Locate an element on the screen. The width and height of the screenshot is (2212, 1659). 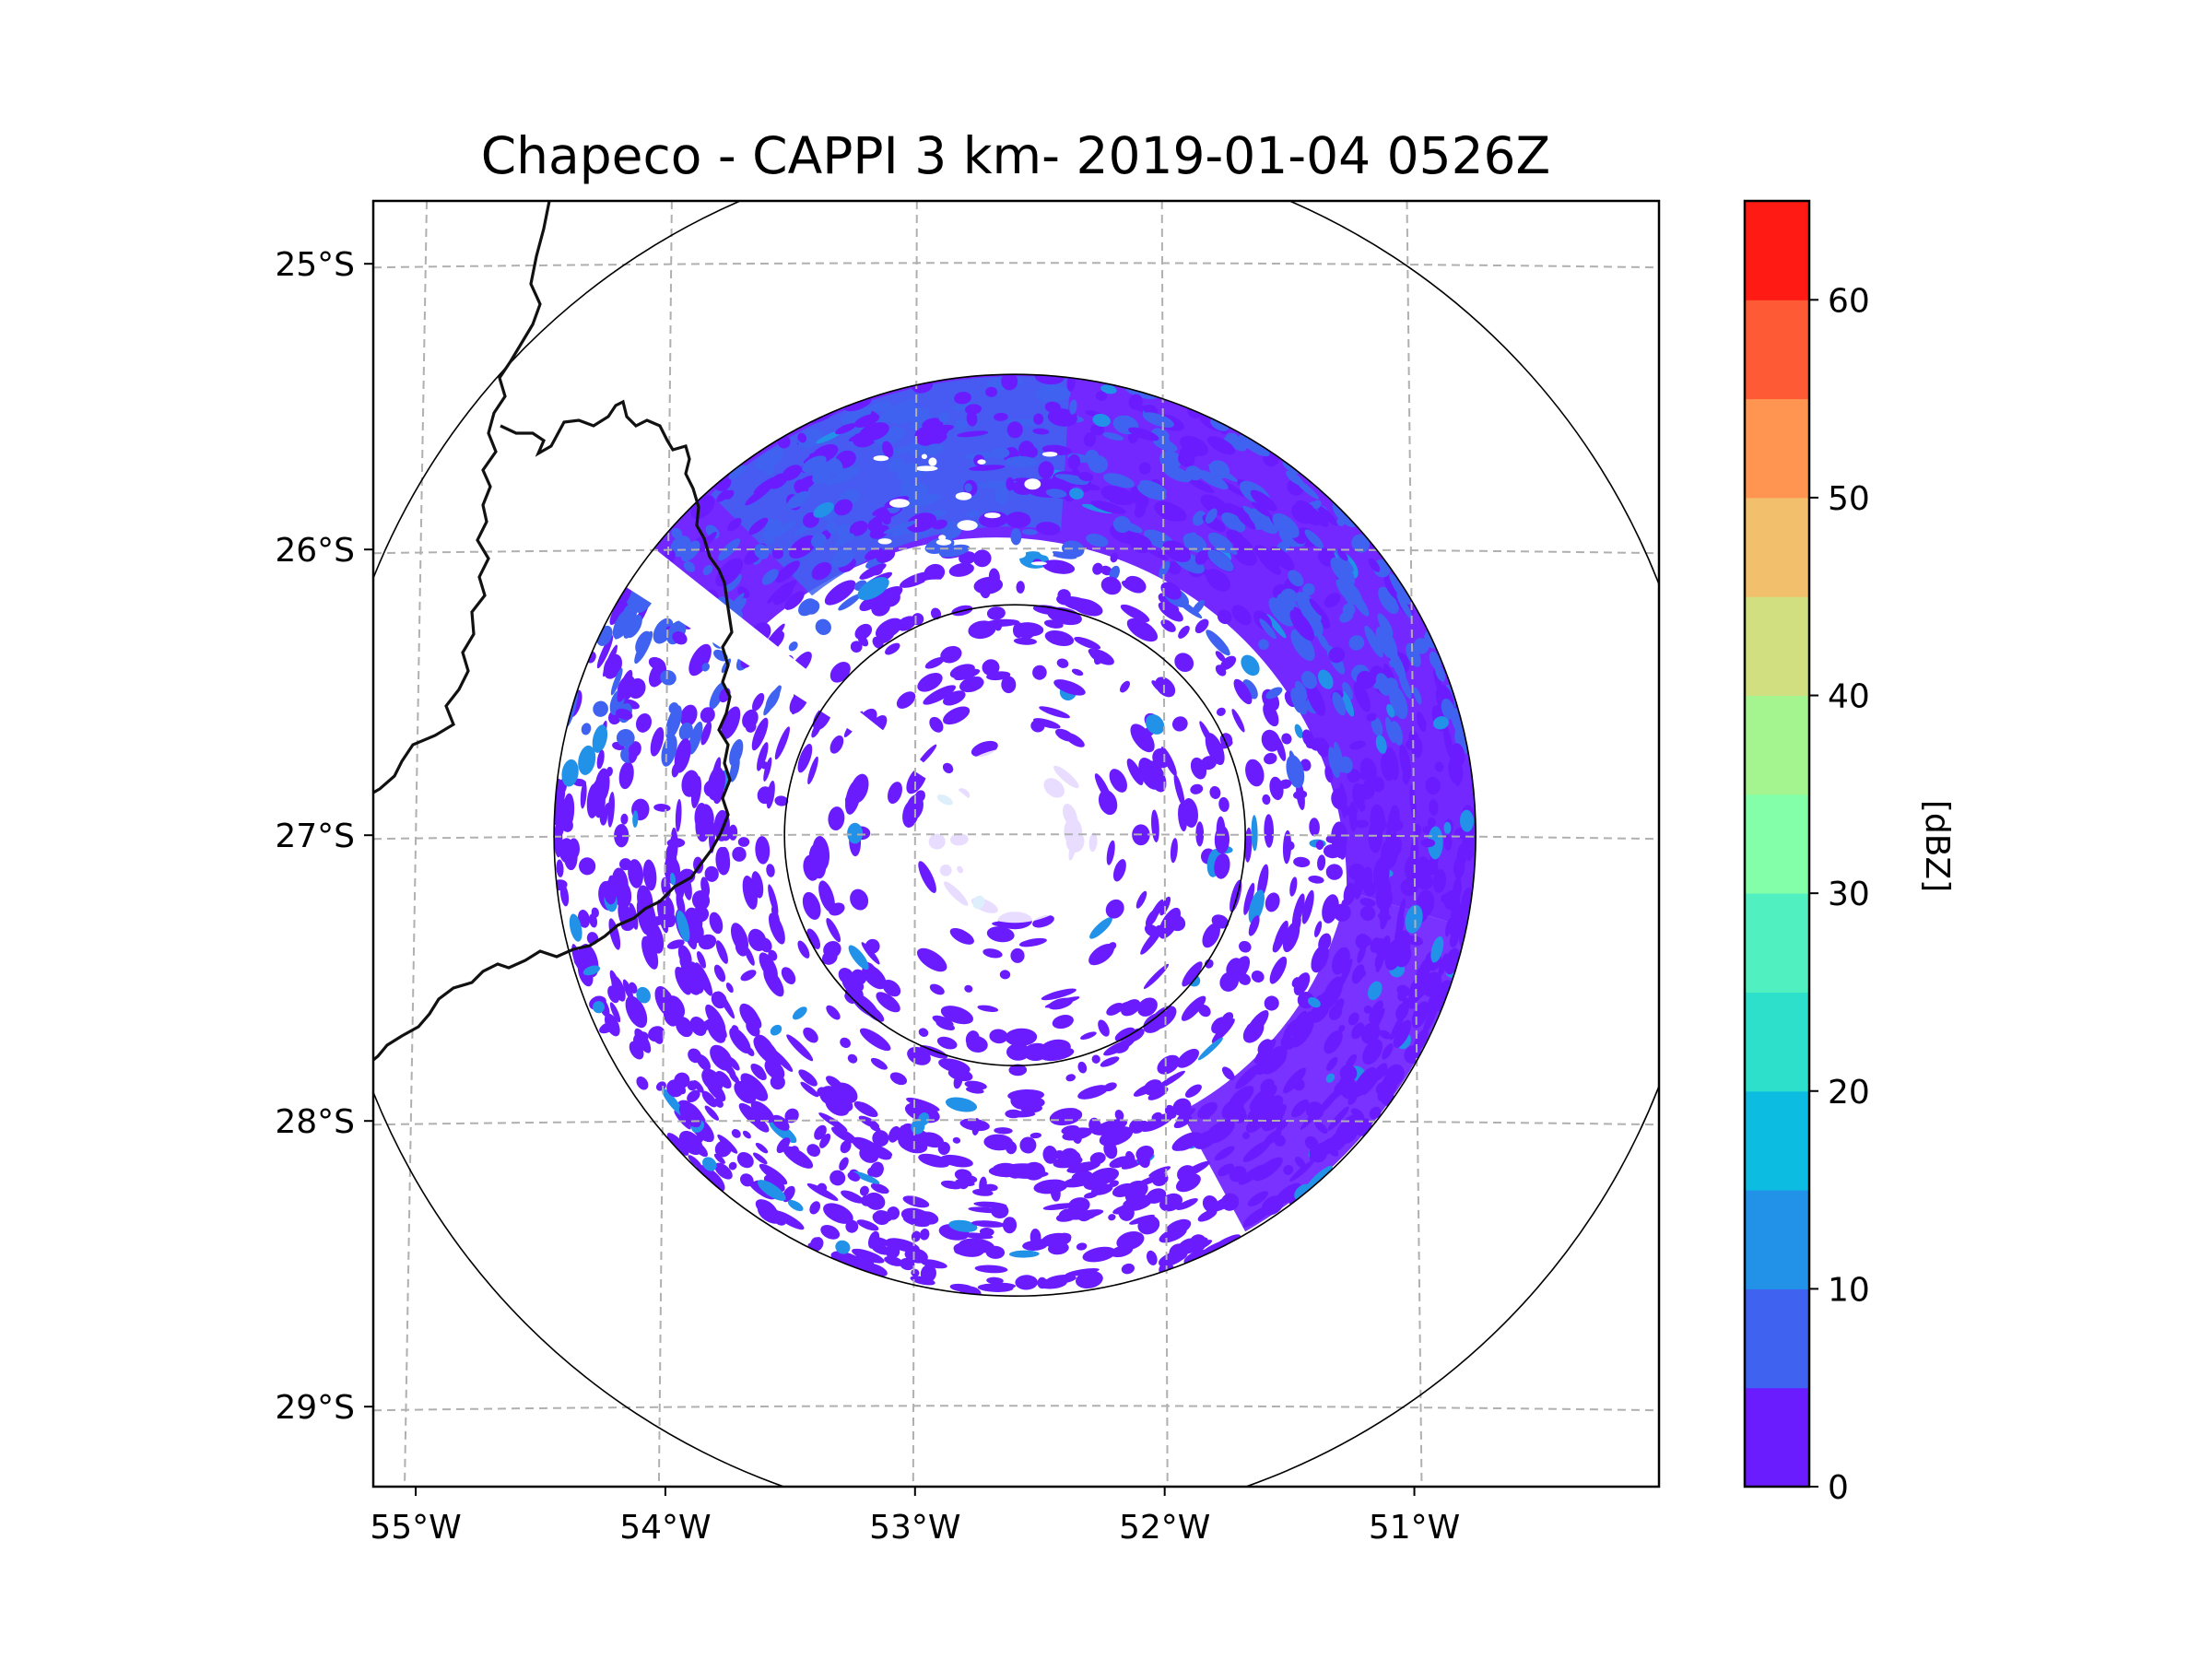
parallel-gridline is located at coordinates (1016, 1122).